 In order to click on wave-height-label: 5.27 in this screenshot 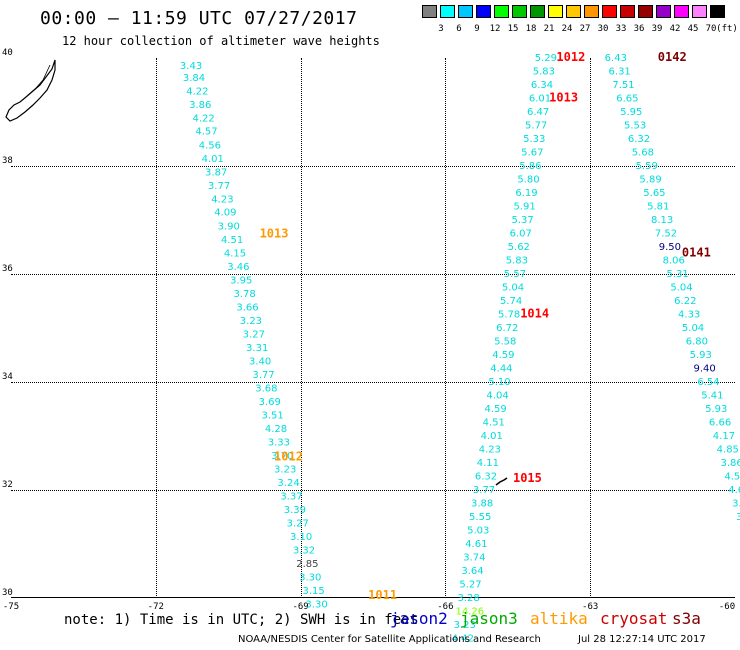, I will do `click(470, 585)`.